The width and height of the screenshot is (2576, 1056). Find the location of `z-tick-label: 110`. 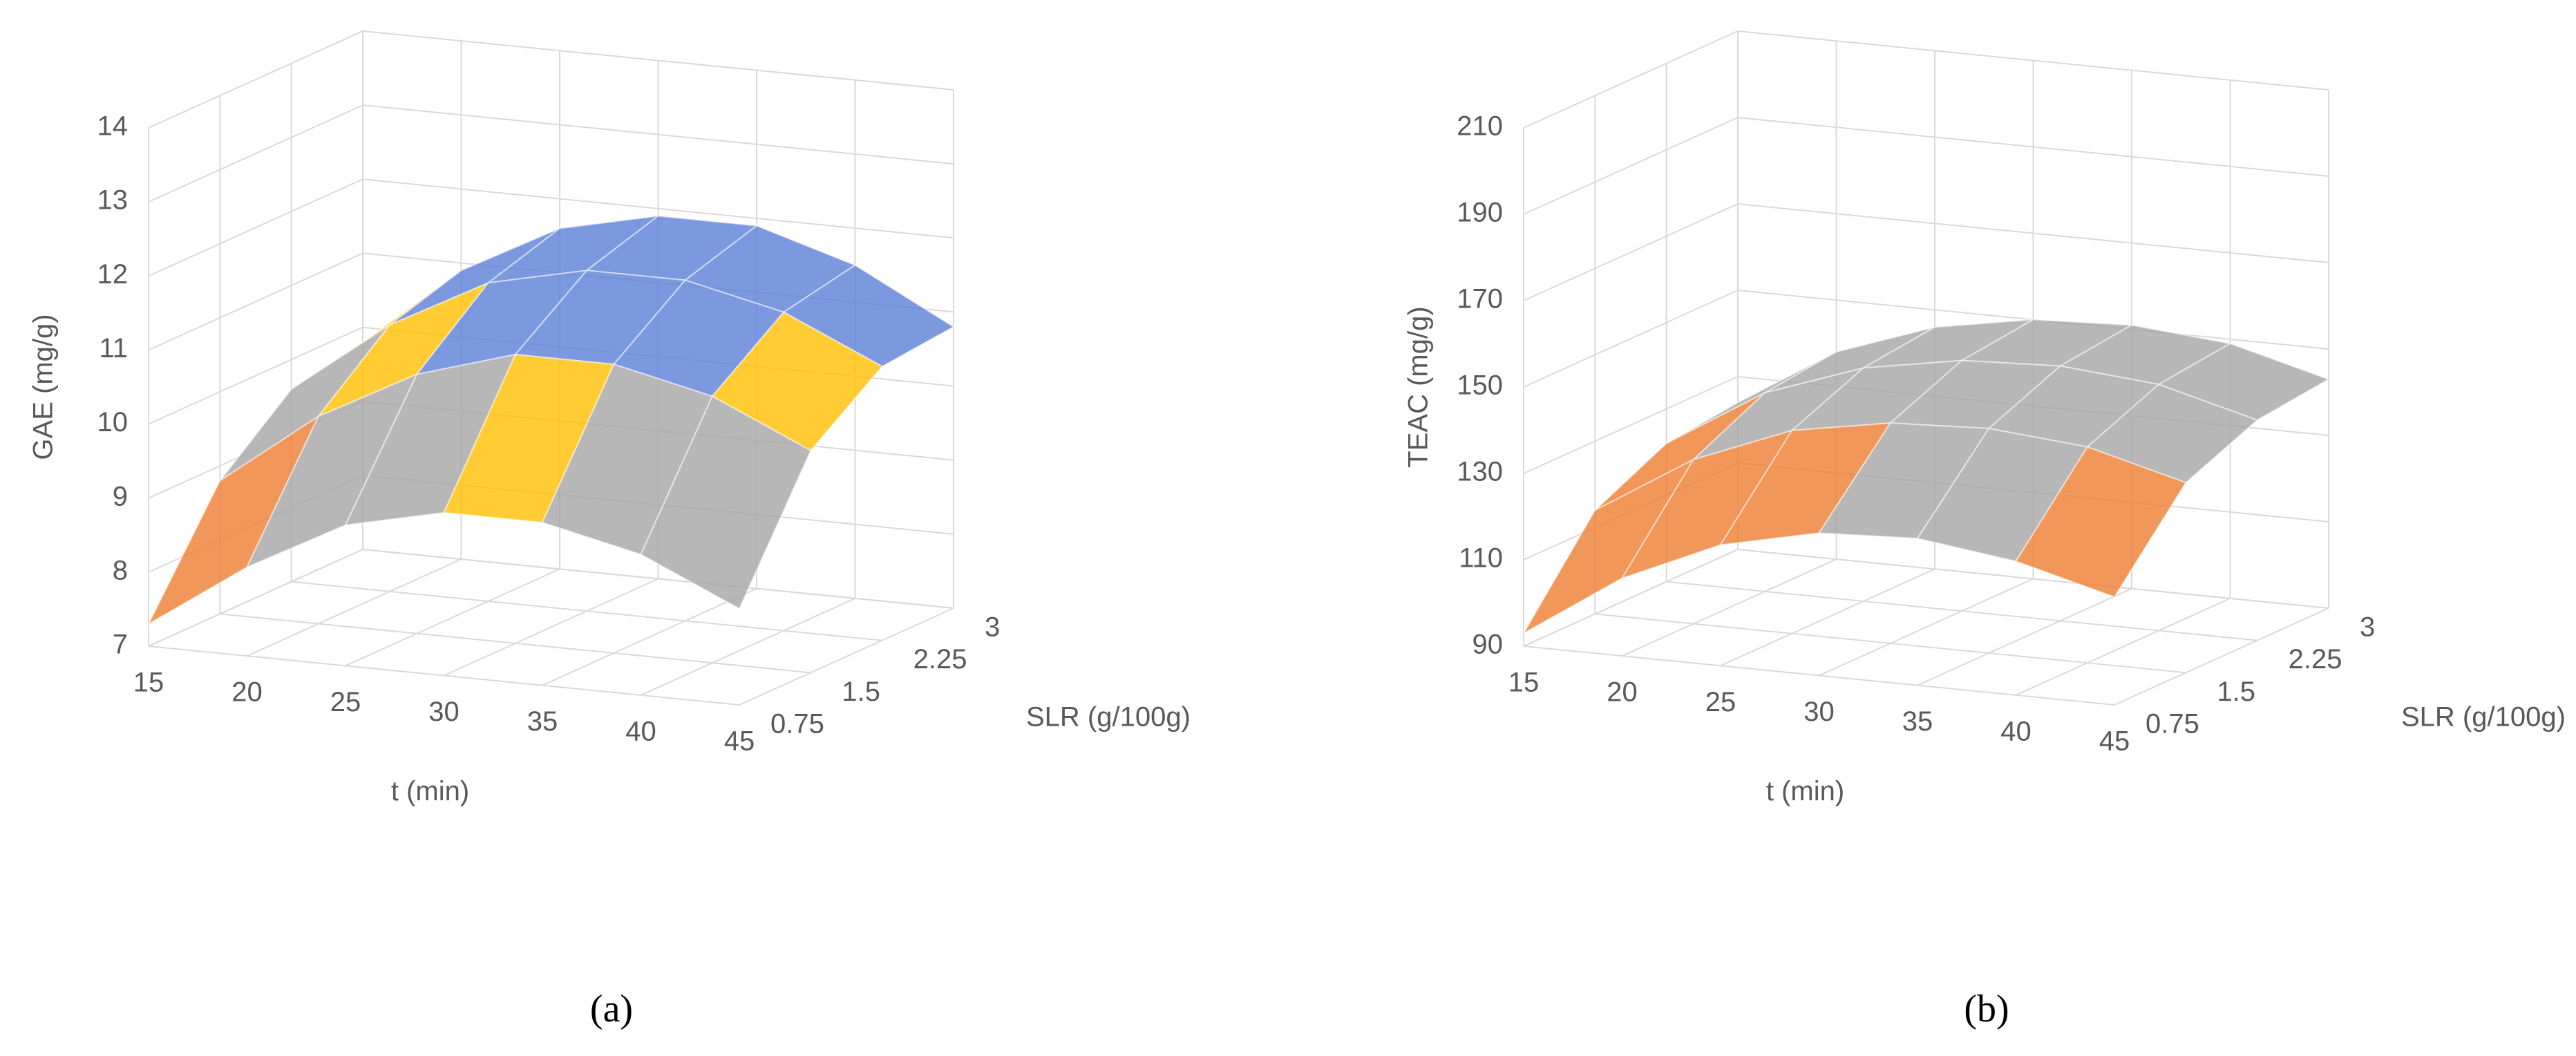

z-tick-label: 110 is located at coordinates (1481, 558).